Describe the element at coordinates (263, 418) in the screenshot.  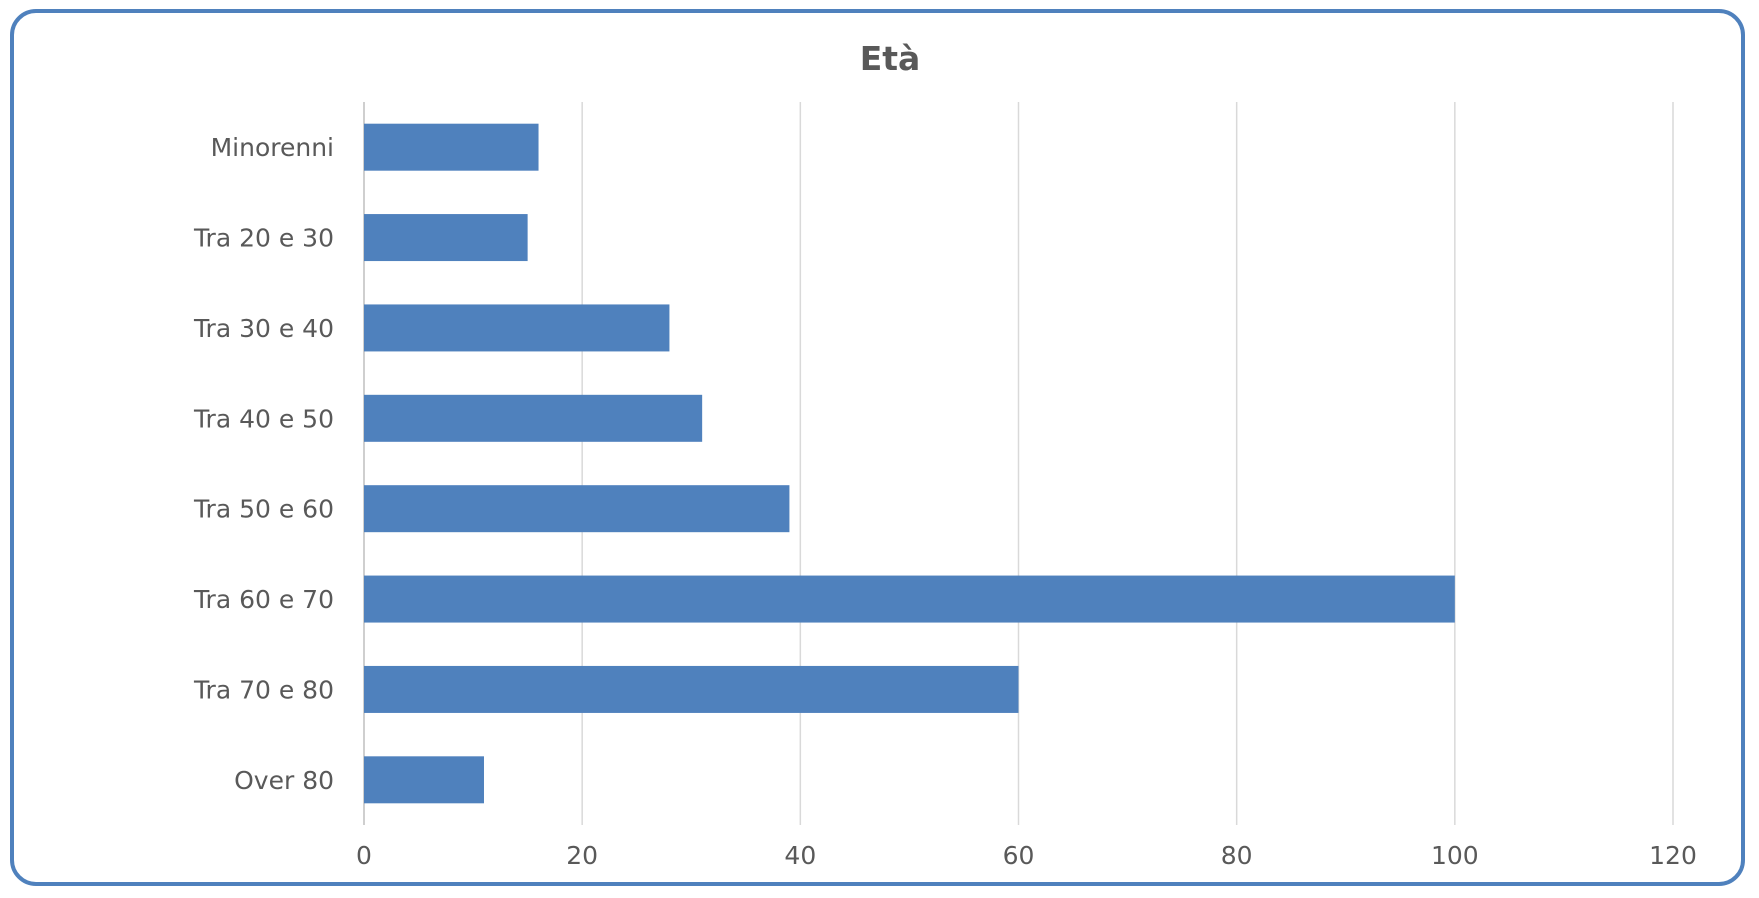
I see `category-label: Tra 40 e 50` at that location.